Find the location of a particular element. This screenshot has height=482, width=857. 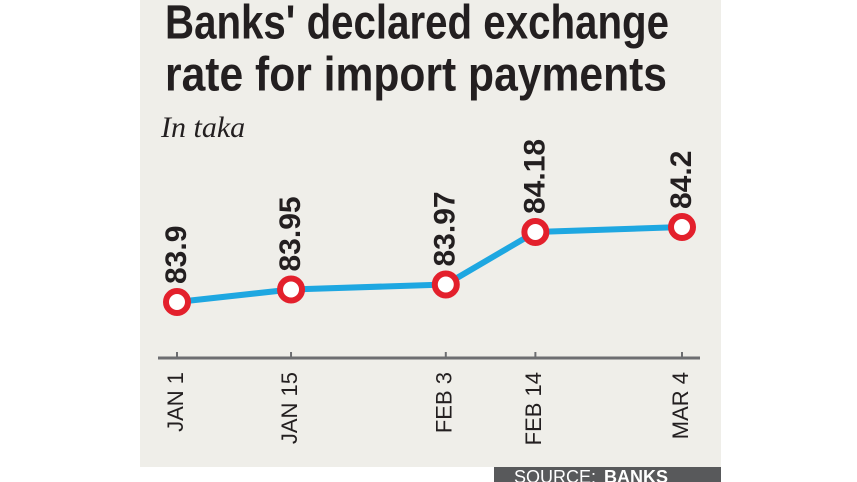

x-tick-label: JAN 15 is located at coordinates (289, 408).